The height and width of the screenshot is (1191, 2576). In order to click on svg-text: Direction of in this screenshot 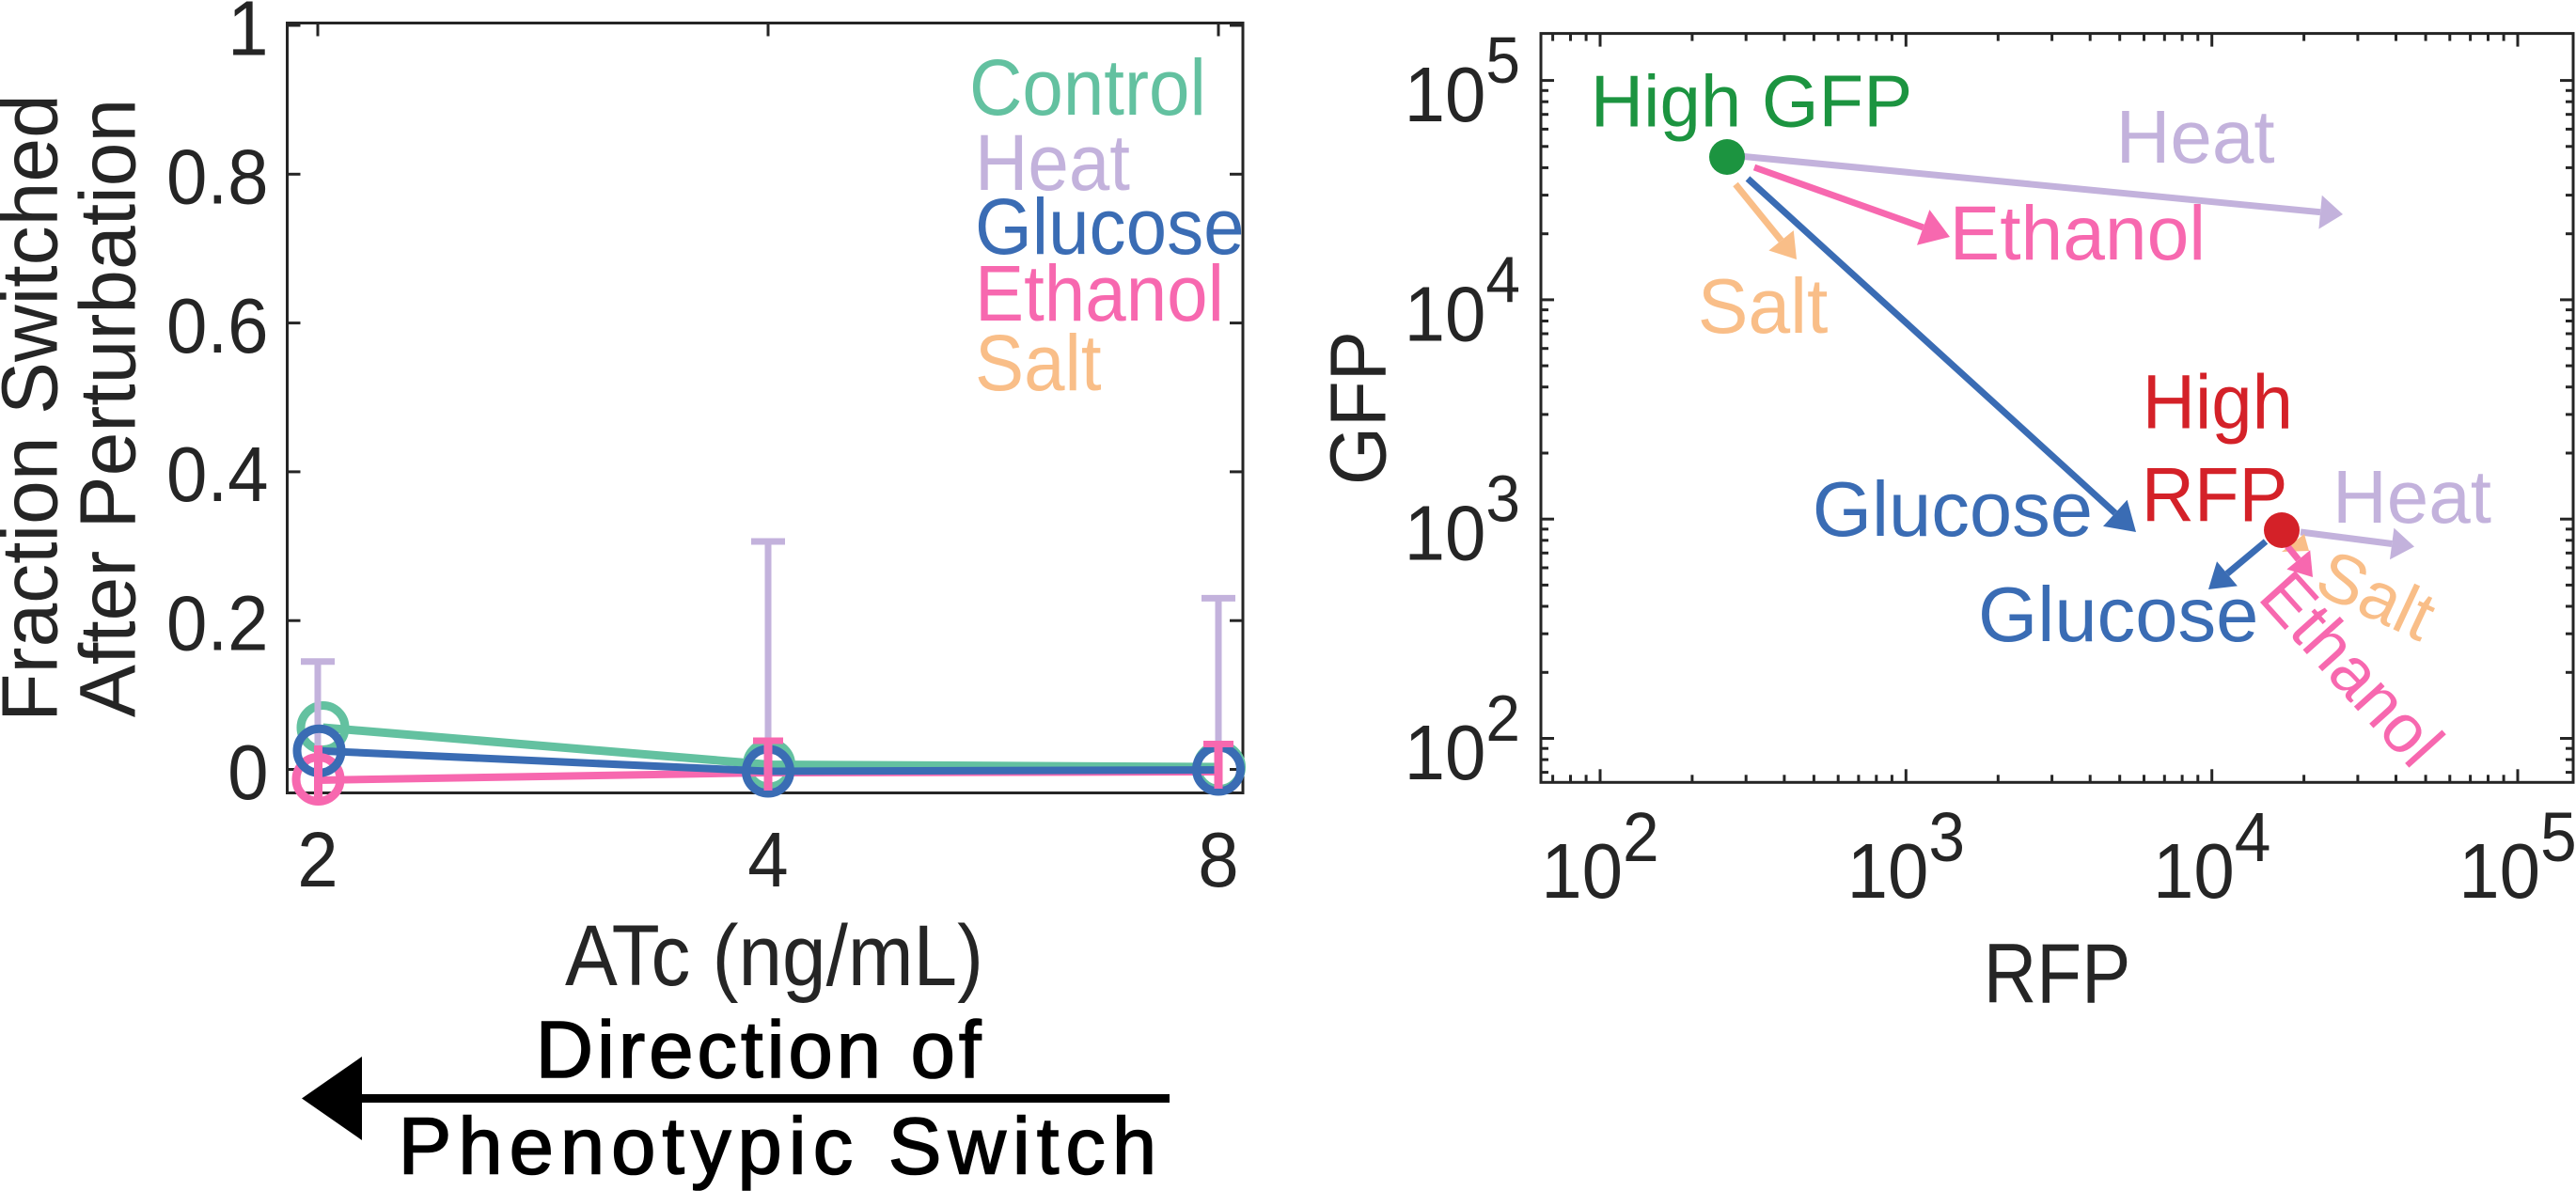, I will do `click(761, 1050)`.